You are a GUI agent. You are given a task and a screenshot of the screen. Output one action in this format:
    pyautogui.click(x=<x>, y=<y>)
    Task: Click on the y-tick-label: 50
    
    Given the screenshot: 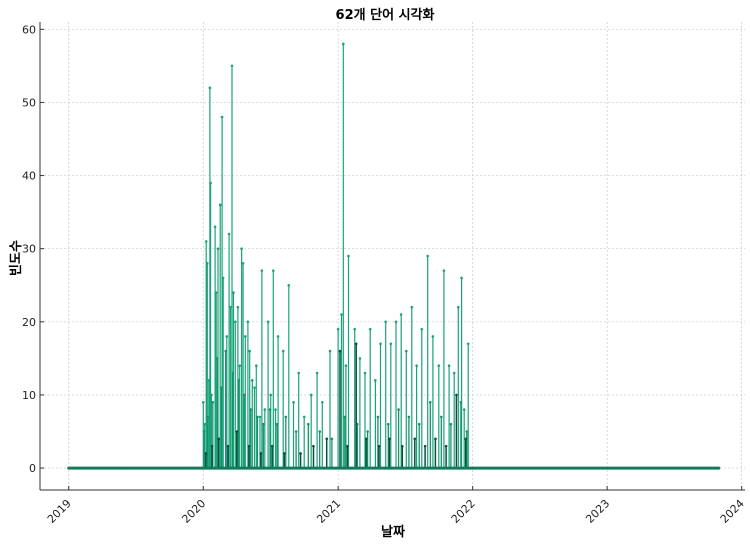 What is the action you would take?
    pyautogui.click(x=29, y=102)
    